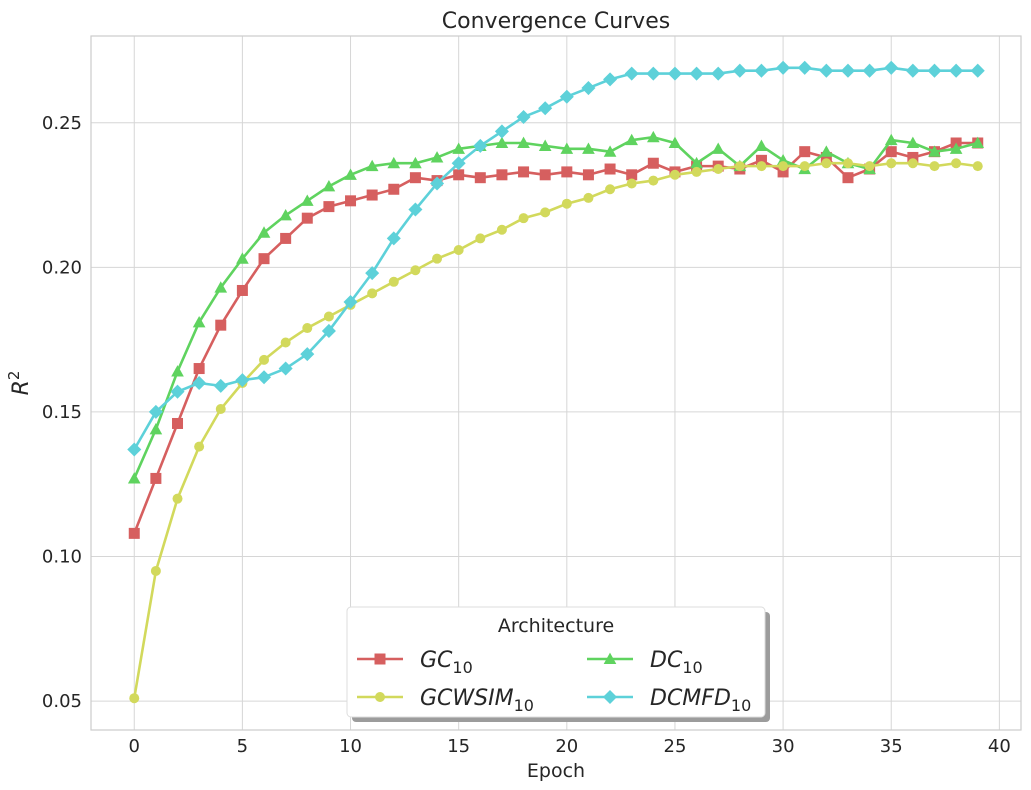 Image resolution: width=1031 pixels, height=790 pixels. I want to click on x-tick-label: 40, so click(999, 746).